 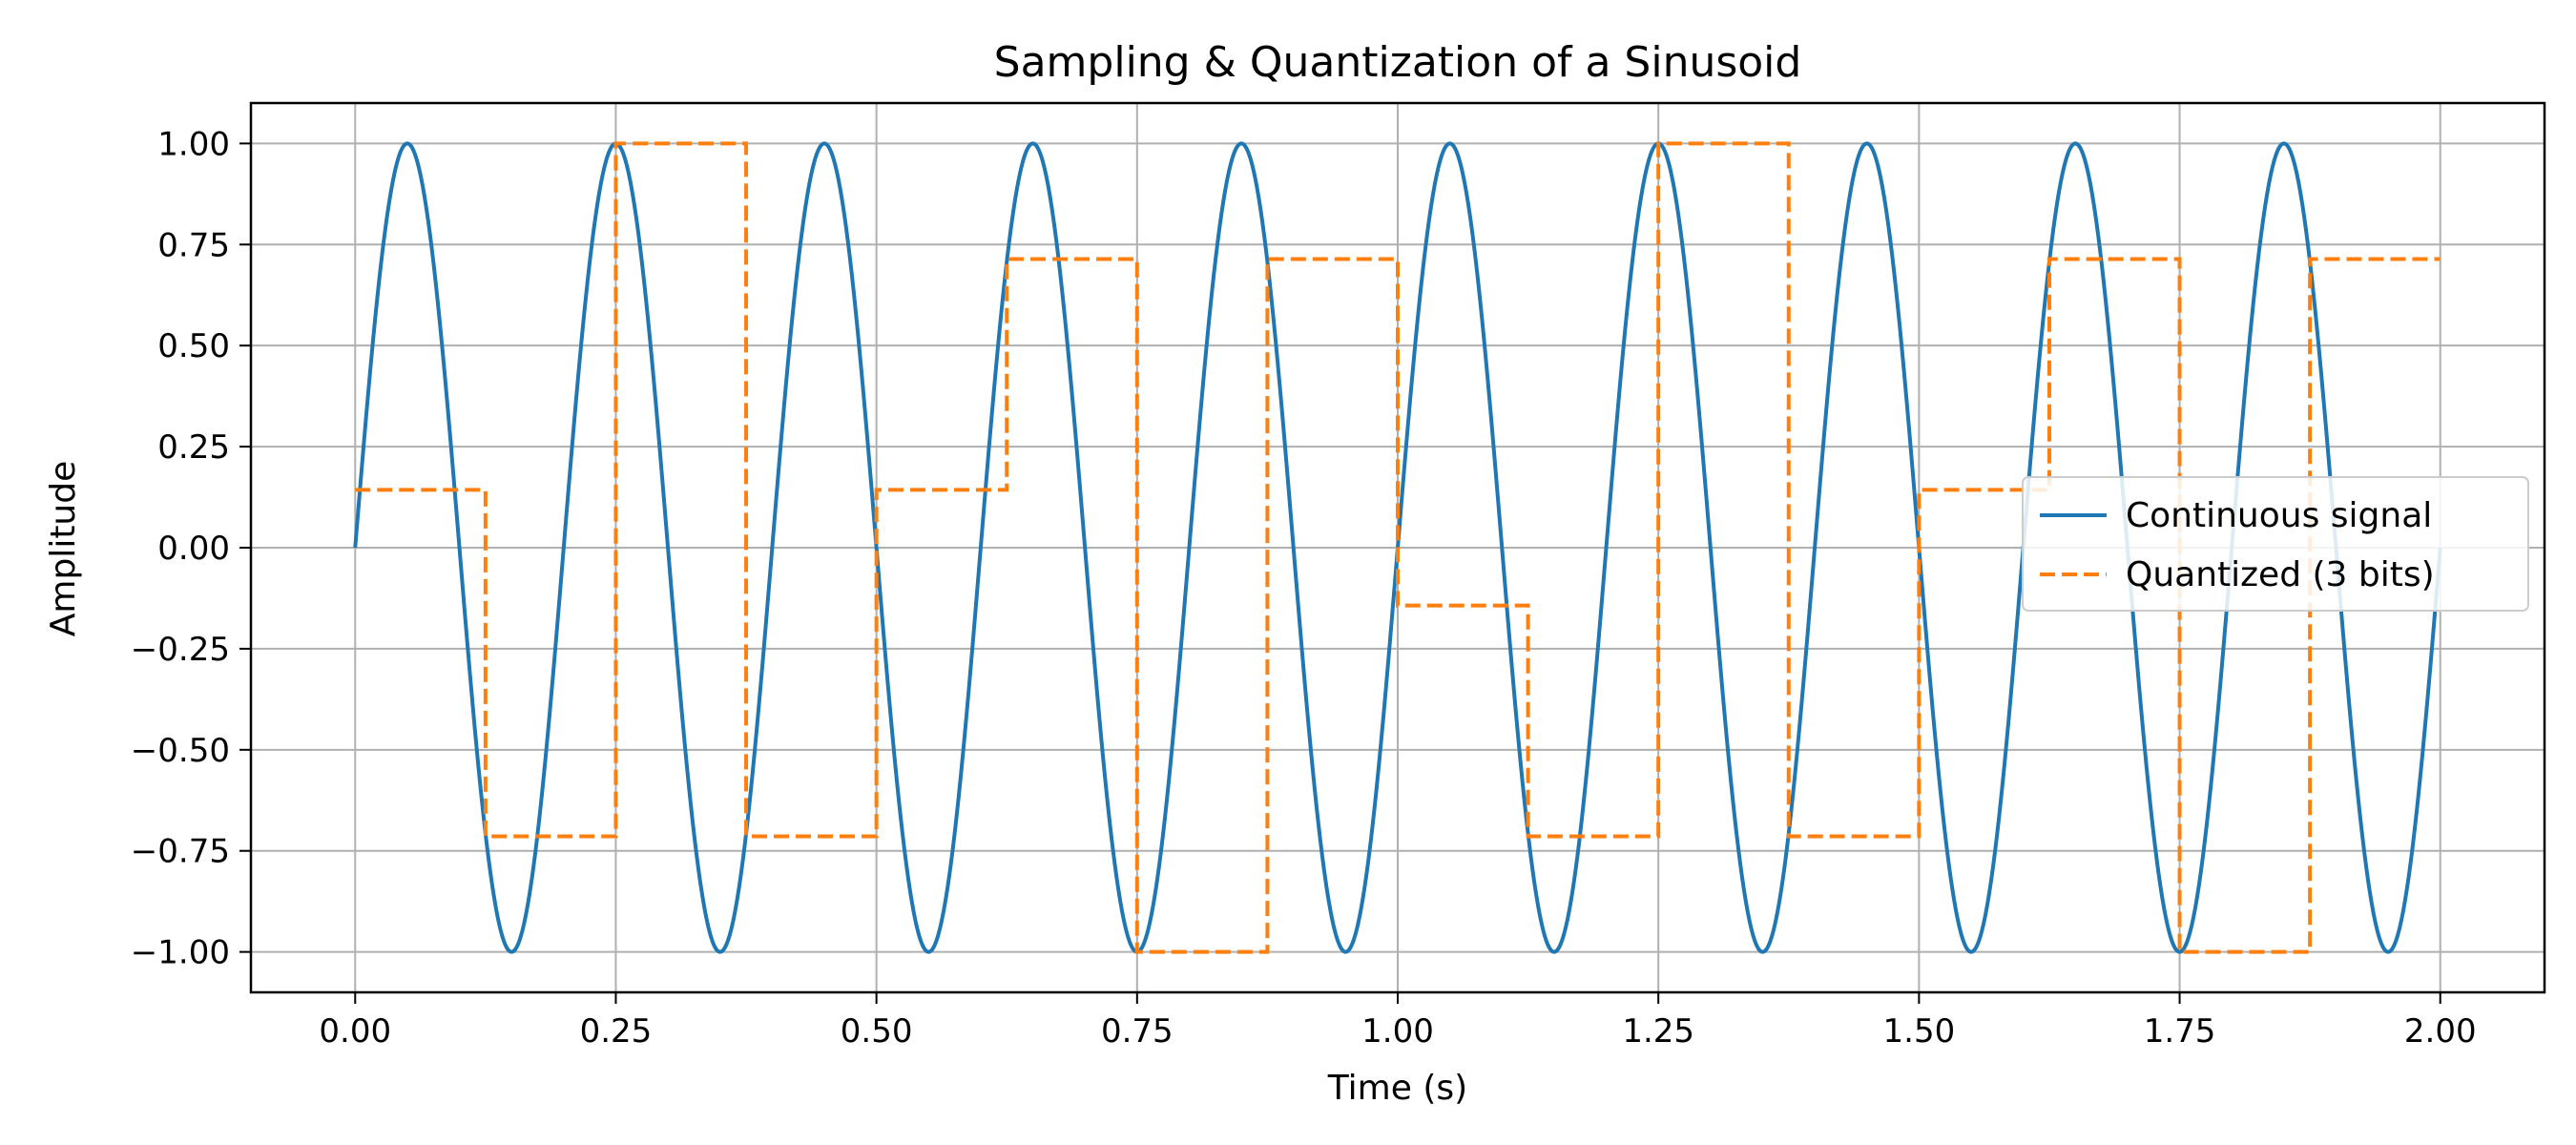 What do you see at coordinates (2440, 1031) in the screenshot?
I see `x-tick-label: 2.00` at bounding box center [2440, 1031].